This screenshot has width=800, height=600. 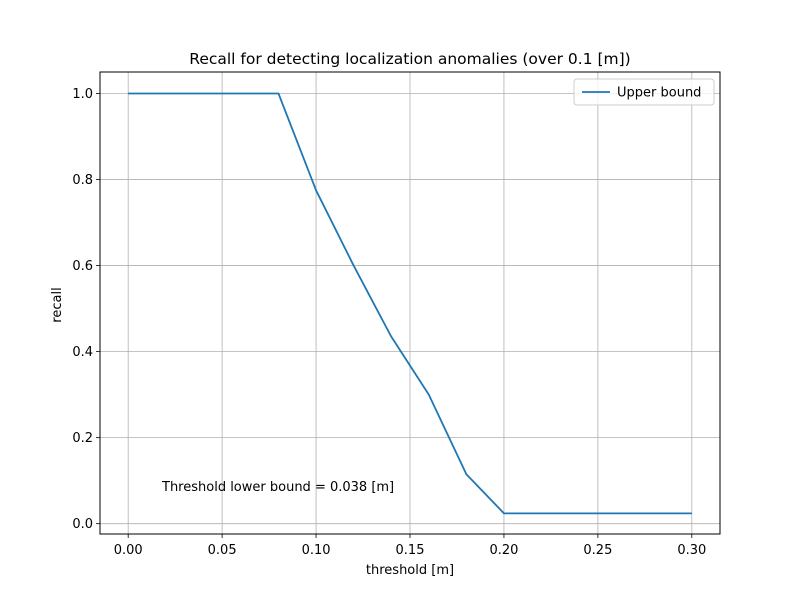 What do you see at coordinates (82, 352) in the screenshot?
I see `y-tick-label: 0.4` at bounding box center [82, 352].